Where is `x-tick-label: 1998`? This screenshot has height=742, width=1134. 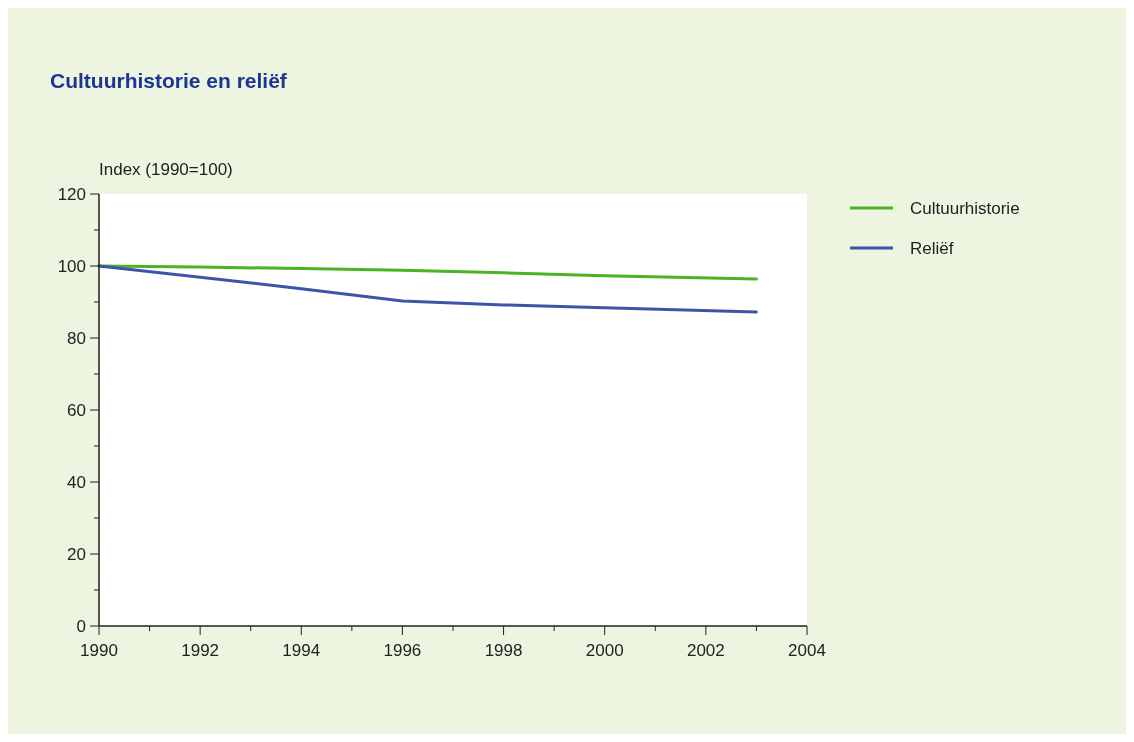
x-tick-label: 1998 is located at coordinates (503, 650).